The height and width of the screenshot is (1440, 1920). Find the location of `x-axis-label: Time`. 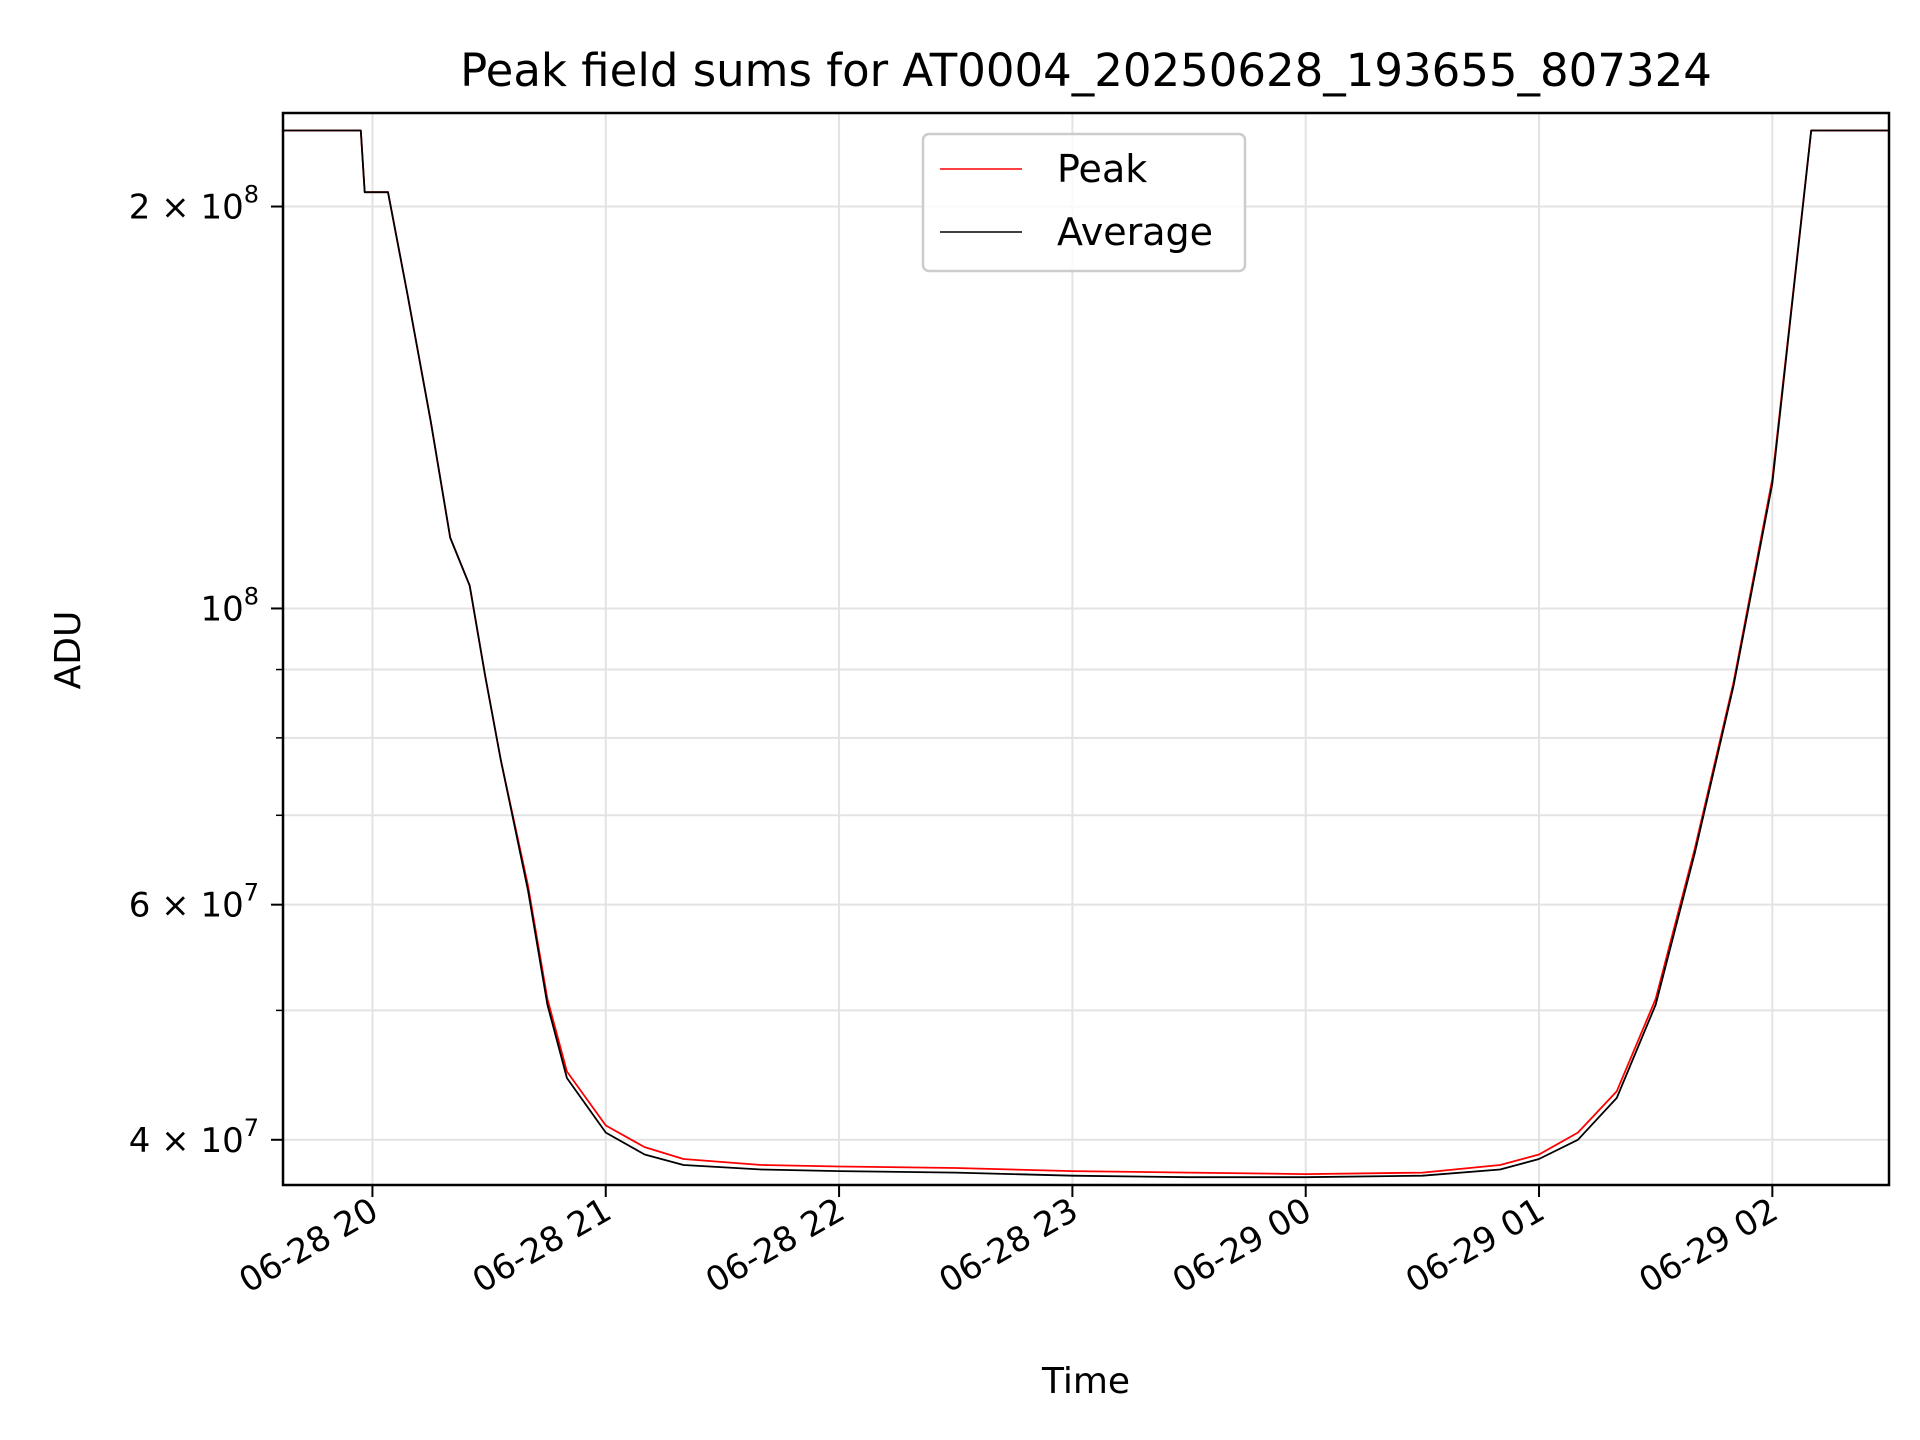

x-axis-label: Time is located at coordinates (1085, 1381).